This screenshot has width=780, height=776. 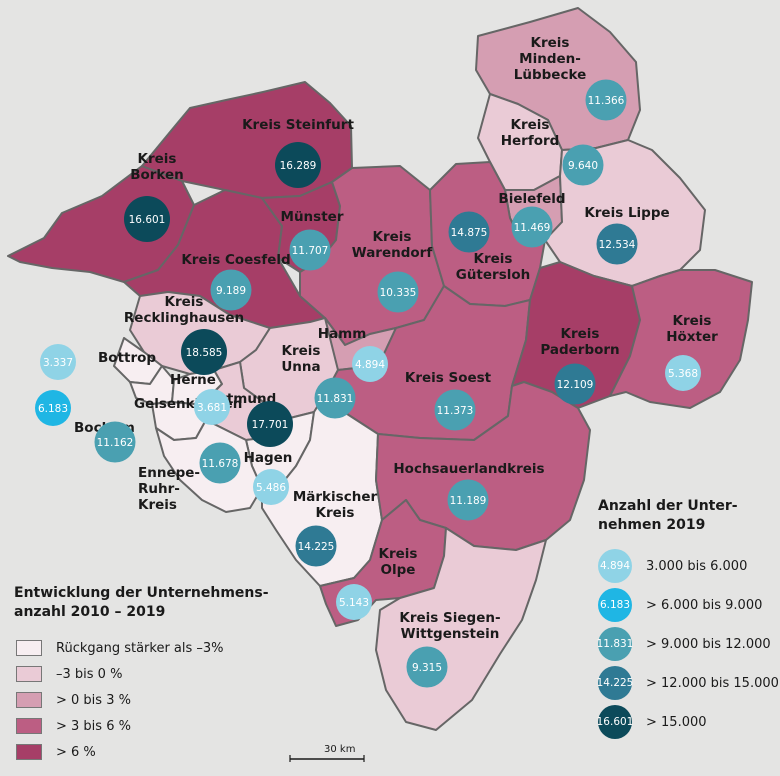 What do you see at coordinates (93, 726) in the screenshot?
I see `legend-label: > 3 bis 6 %` at bounding box center [93, 726].